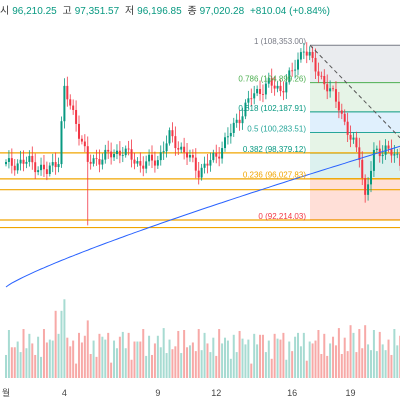  I want to click on low-value: 96,196.85, so click(159, 11).